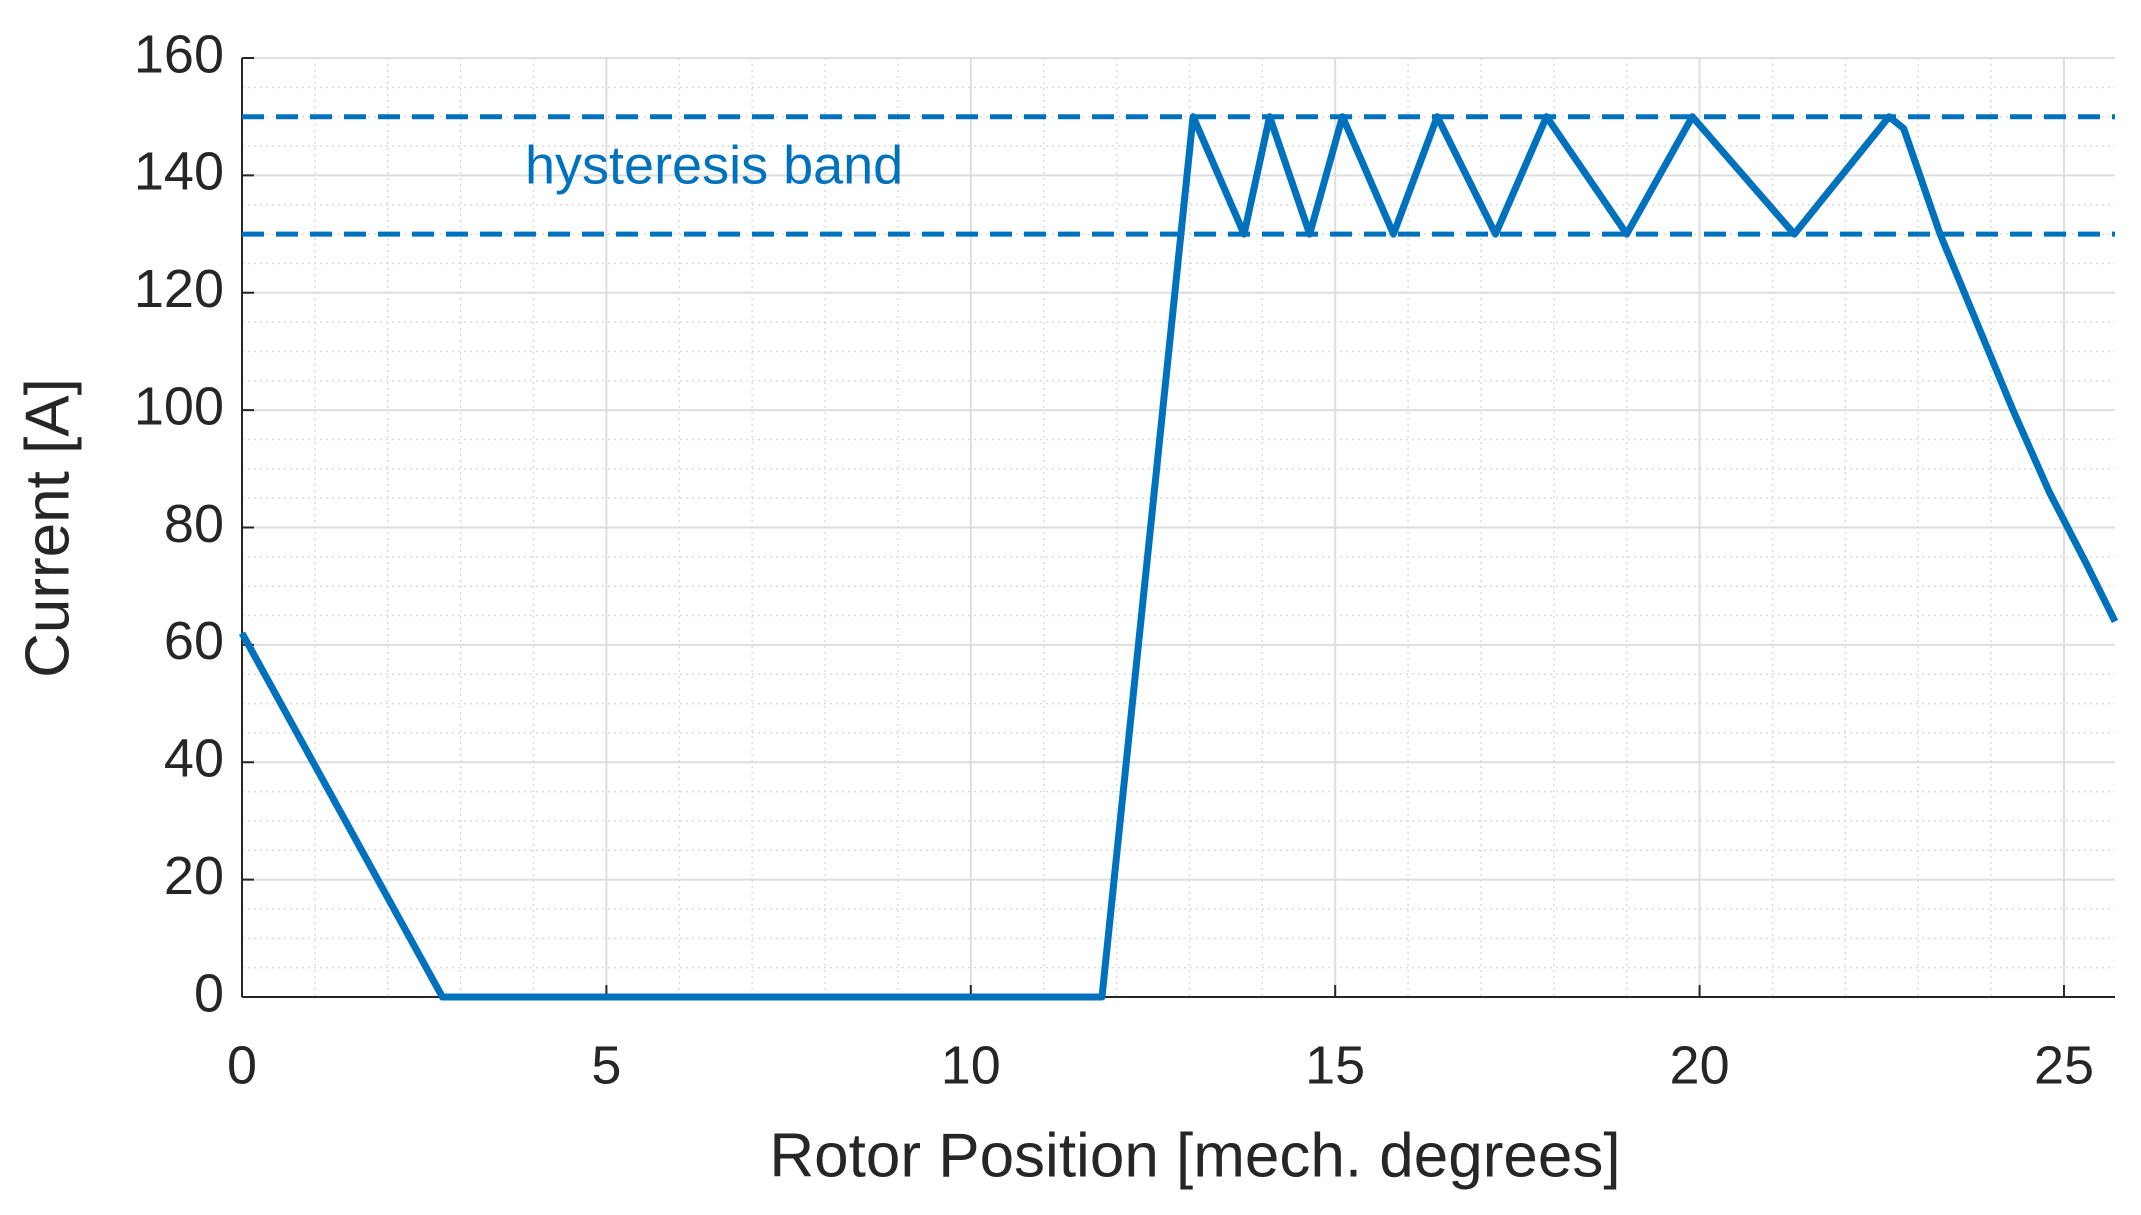 This screenshot has height=1215, width=2141. Describe the element at coordinates (179, 54) in the screenshot. I see `y-tick-label: 160` at that location.